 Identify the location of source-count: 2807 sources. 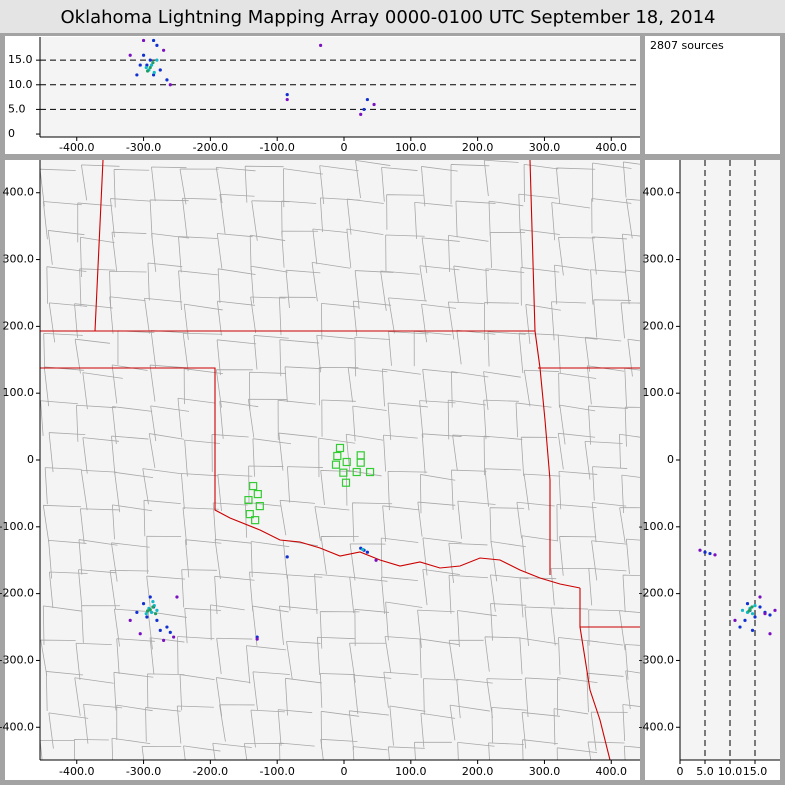
(687, 45).